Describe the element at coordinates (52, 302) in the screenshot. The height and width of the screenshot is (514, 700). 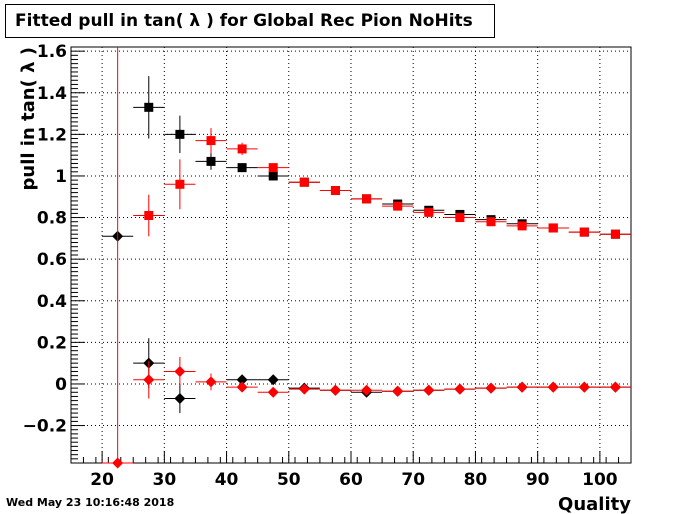
I see `y-tick-label: 0.4` at that location.